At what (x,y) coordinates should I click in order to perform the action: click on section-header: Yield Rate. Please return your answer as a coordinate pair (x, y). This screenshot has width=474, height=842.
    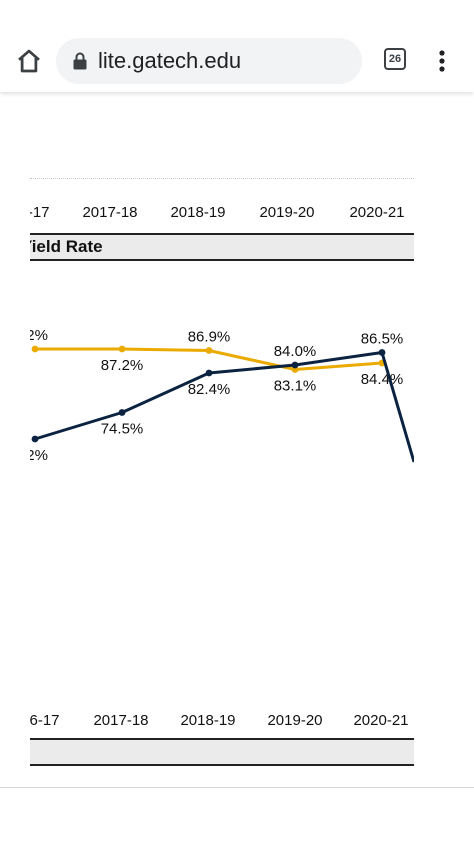
    Looking at the image, I should click on (222, 247).